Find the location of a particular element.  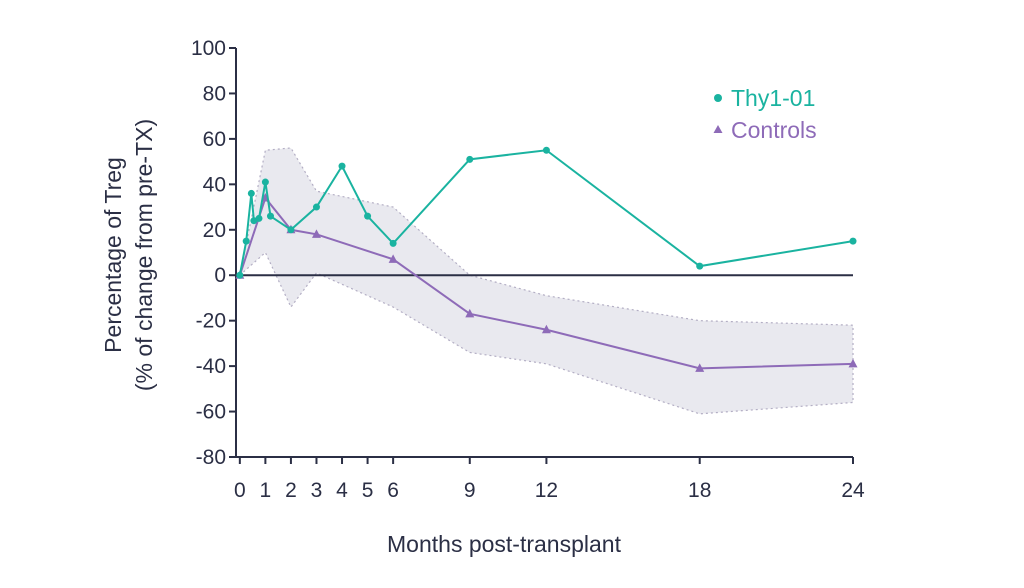

y-tick-label-40: 40 is located at coordinates (214, 184).